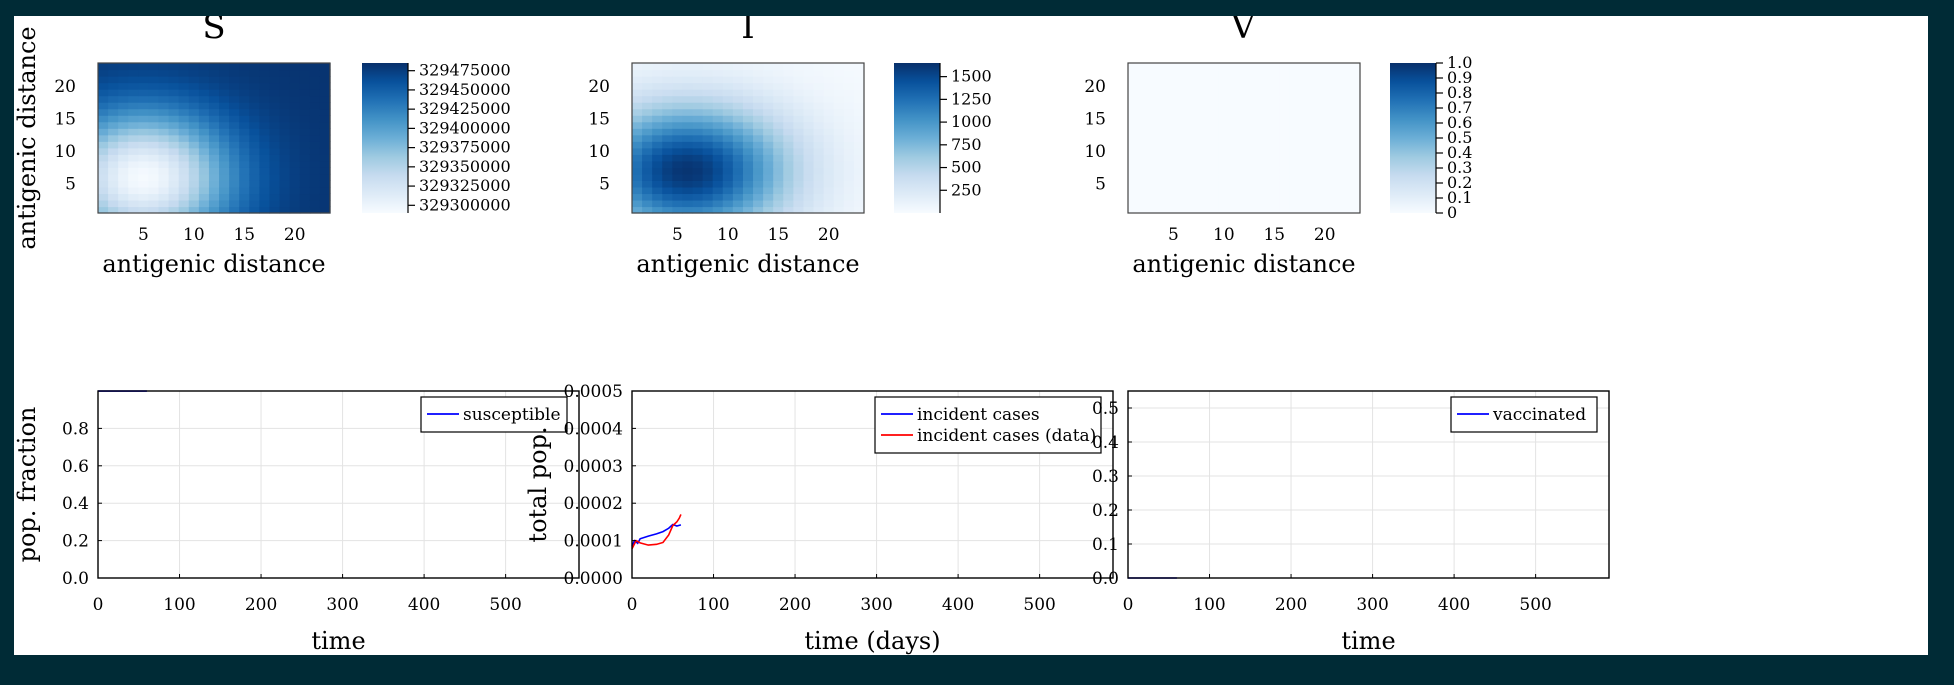 The height and width of the screenshot is (685, 1954). What do you see at coordinates (593, 467) in the screenshot?
I see `y-tick-label: 0.0003` at bounding box center [593, 467].